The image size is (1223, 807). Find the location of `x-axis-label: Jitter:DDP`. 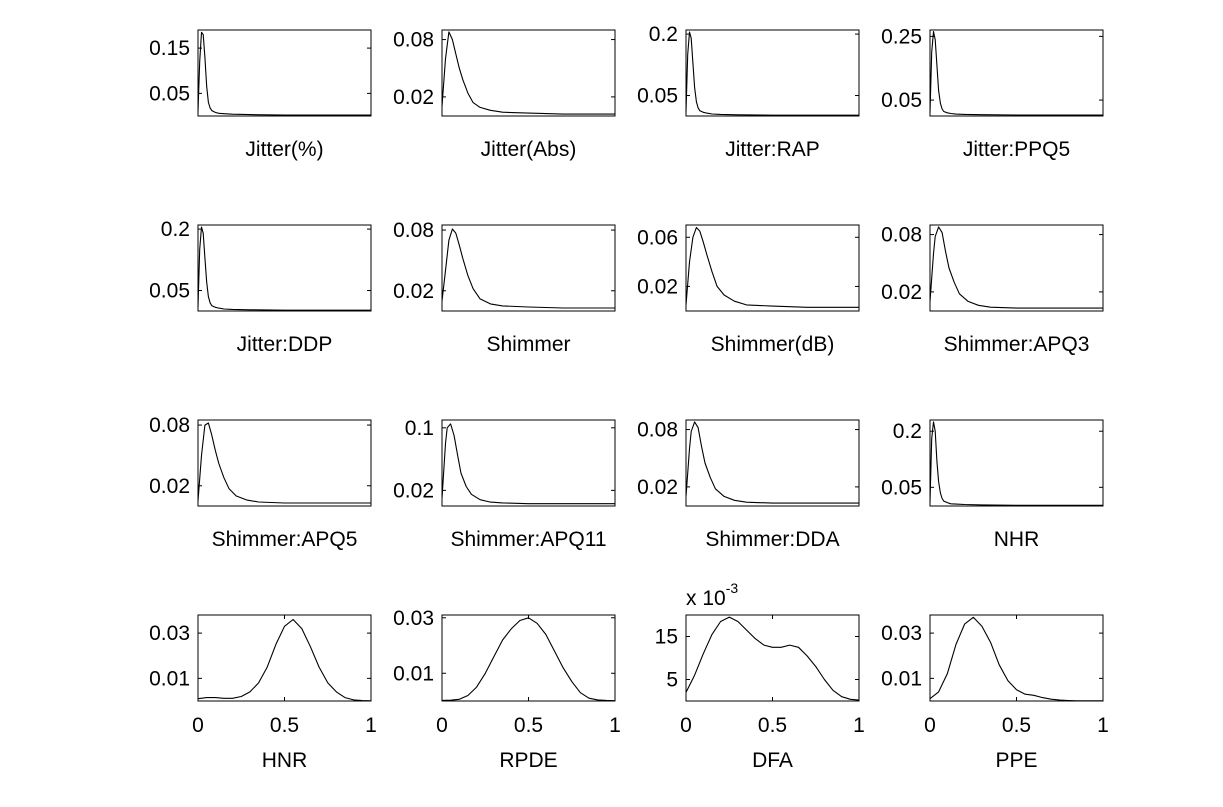

x-axis-label: Jitter:DDP is located at coordinates (285, 344).